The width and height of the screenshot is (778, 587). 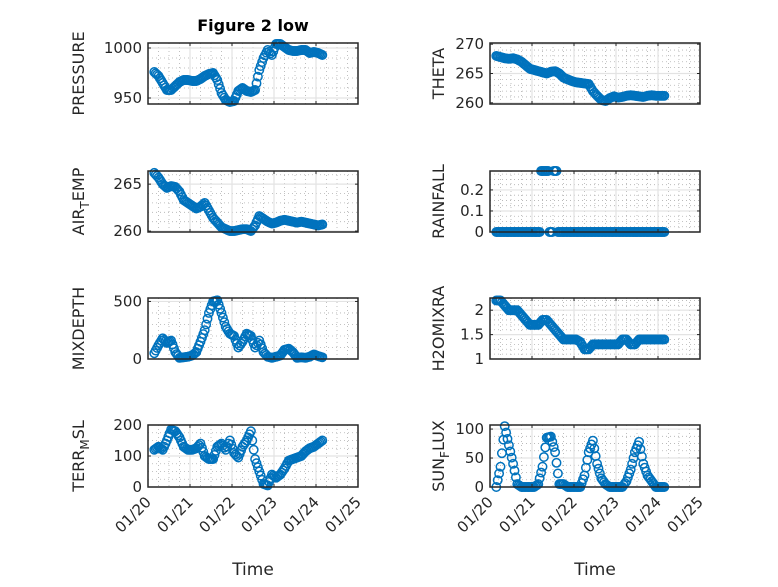 What do you see at coordinates (80, 201) in the screenshot?
I see `y-axis-label: AIRTEMP` at bounding box center [80, 201].